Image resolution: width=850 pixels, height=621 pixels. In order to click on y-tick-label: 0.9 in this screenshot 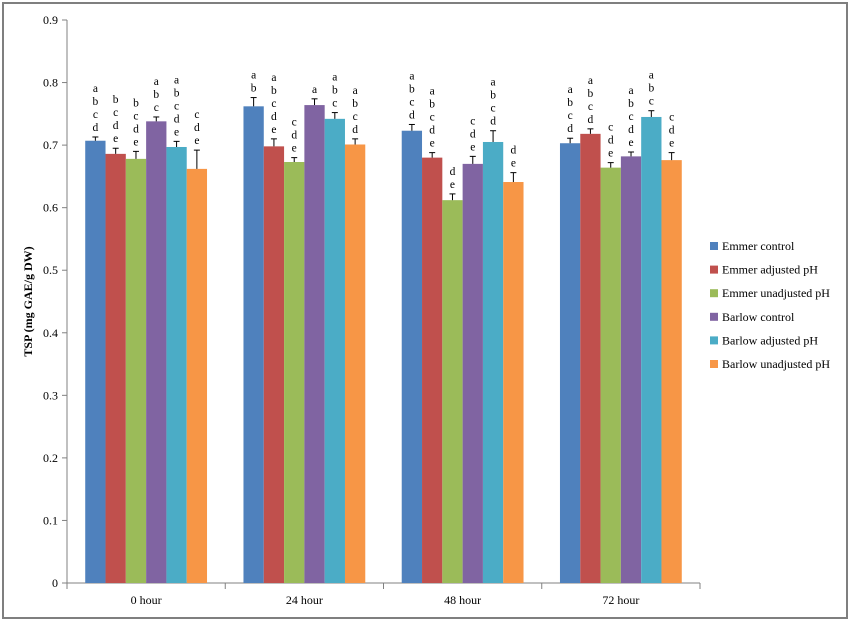, I will do `click(50, 20)`.